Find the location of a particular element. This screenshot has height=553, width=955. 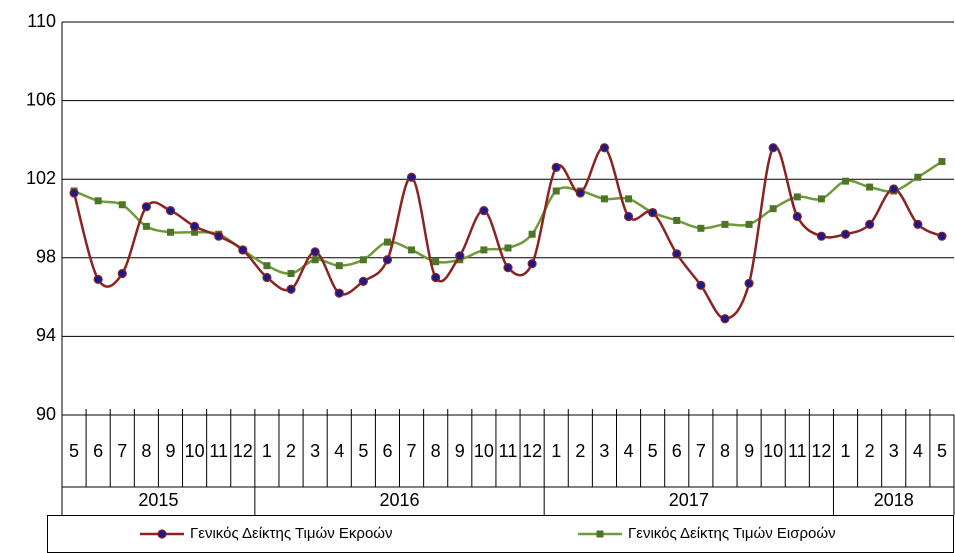

y-tick-label: 110 is located at coordinates (41, 21).